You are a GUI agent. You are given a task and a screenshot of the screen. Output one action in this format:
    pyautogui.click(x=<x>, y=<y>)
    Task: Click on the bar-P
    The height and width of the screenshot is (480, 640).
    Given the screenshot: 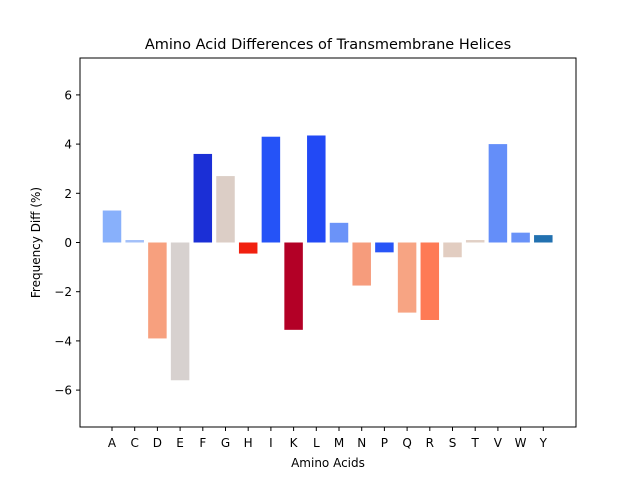 What is the action you would take?
    pyautogui.click(x=384, y=247)
    